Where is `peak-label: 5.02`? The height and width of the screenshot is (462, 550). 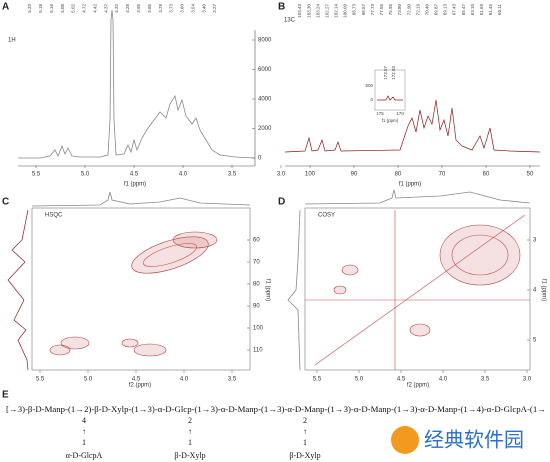
peak-label: 5.02 is located at coordinates (73, 8).